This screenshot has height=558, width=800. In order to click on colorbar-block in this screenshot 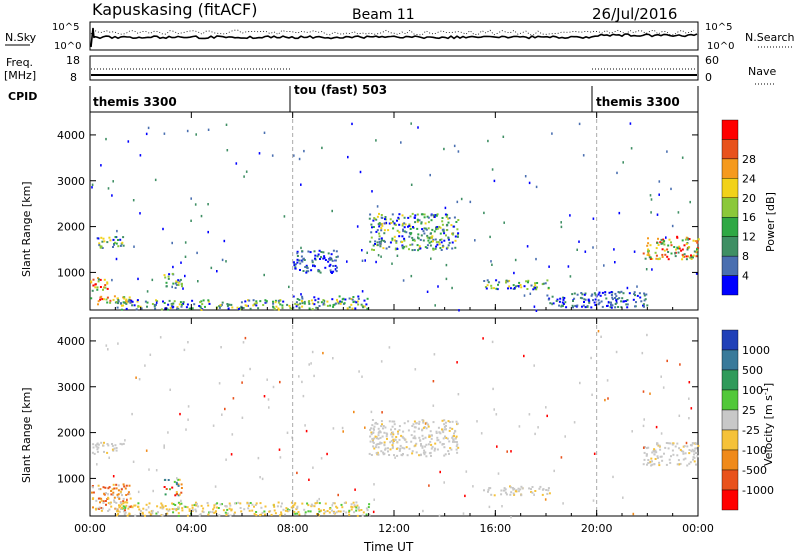, I will do `click(730, 500)`.